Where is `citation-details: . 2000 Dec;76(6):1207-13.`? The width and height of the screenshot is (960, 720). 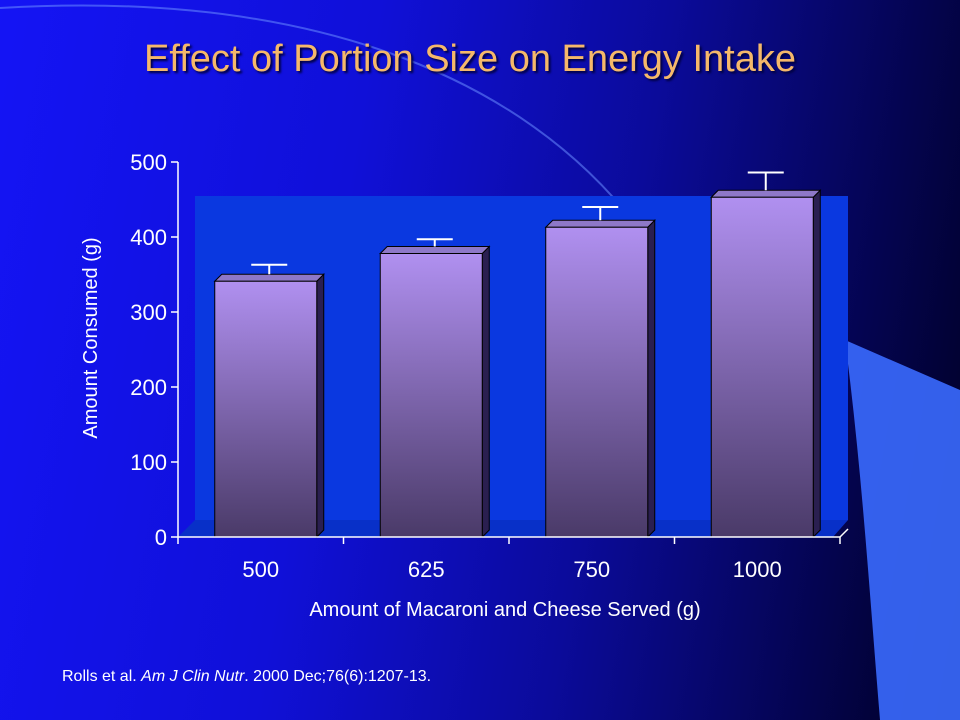 citation-details: . 2000 Dec;76(6):1207-13. is located at coordinates (338, 676).